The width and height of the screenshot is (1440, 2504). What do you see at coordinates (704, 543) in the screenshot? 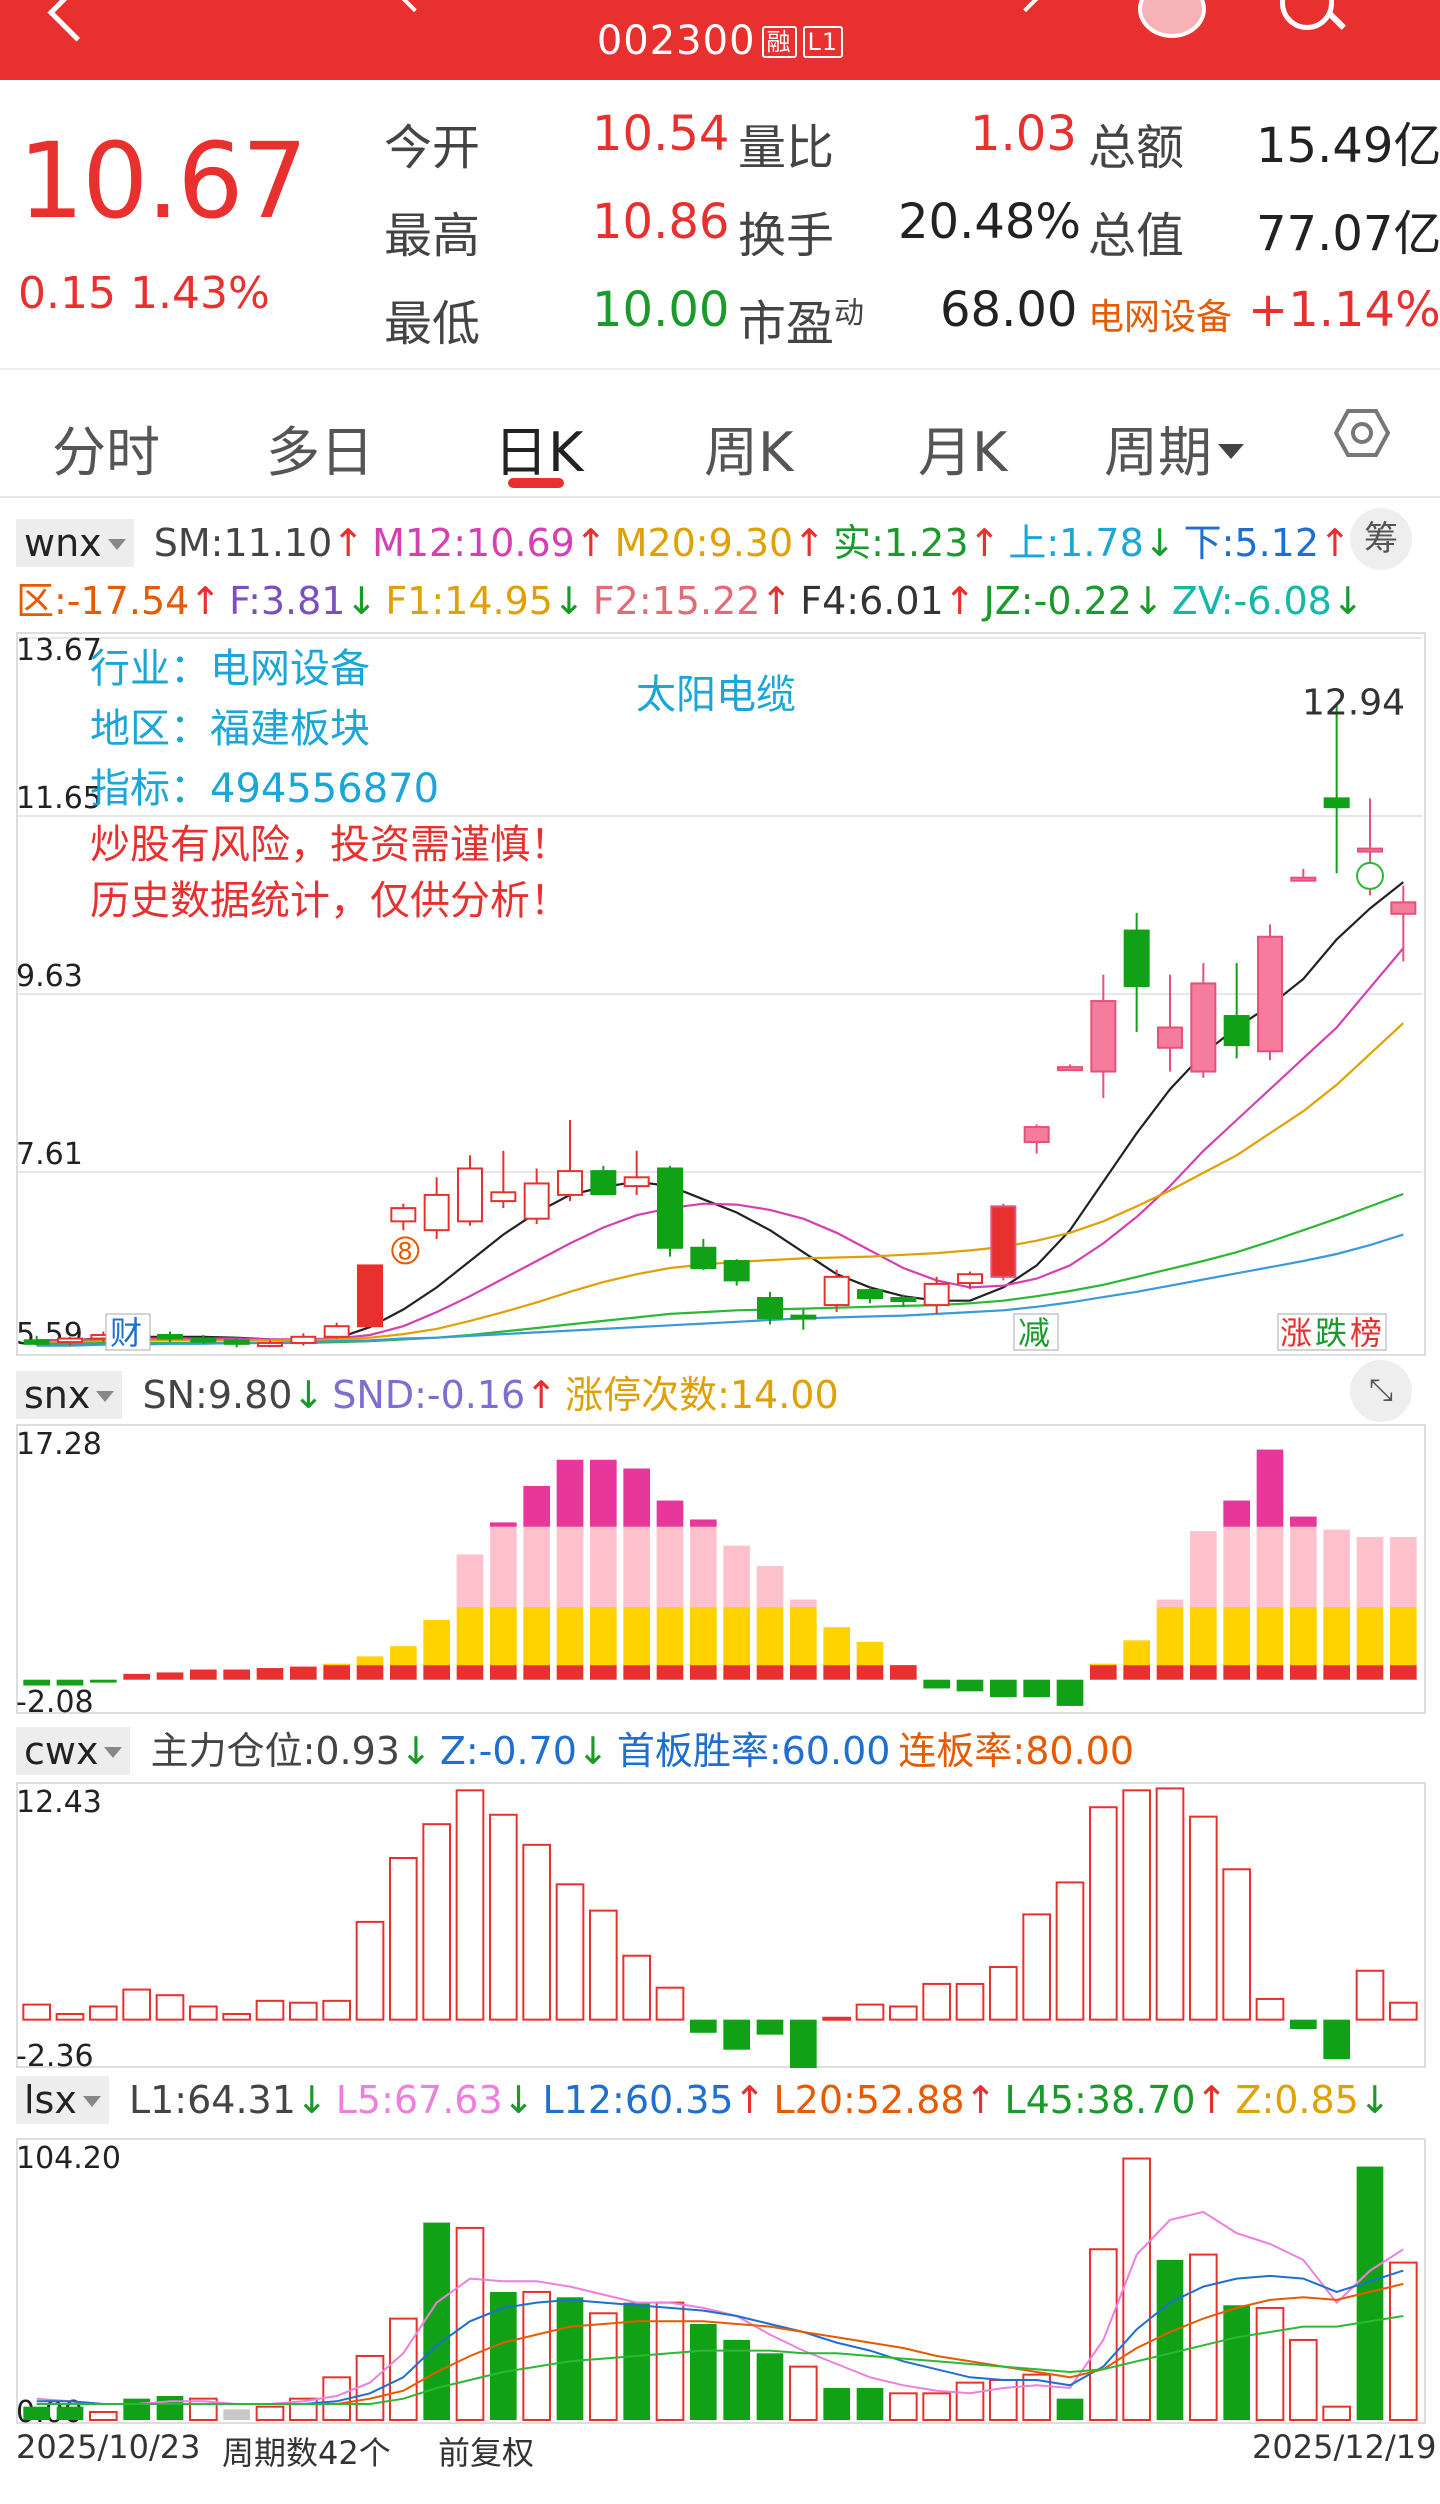
I see `legend-item: M20:9.30` at bounding box center [704, 543].